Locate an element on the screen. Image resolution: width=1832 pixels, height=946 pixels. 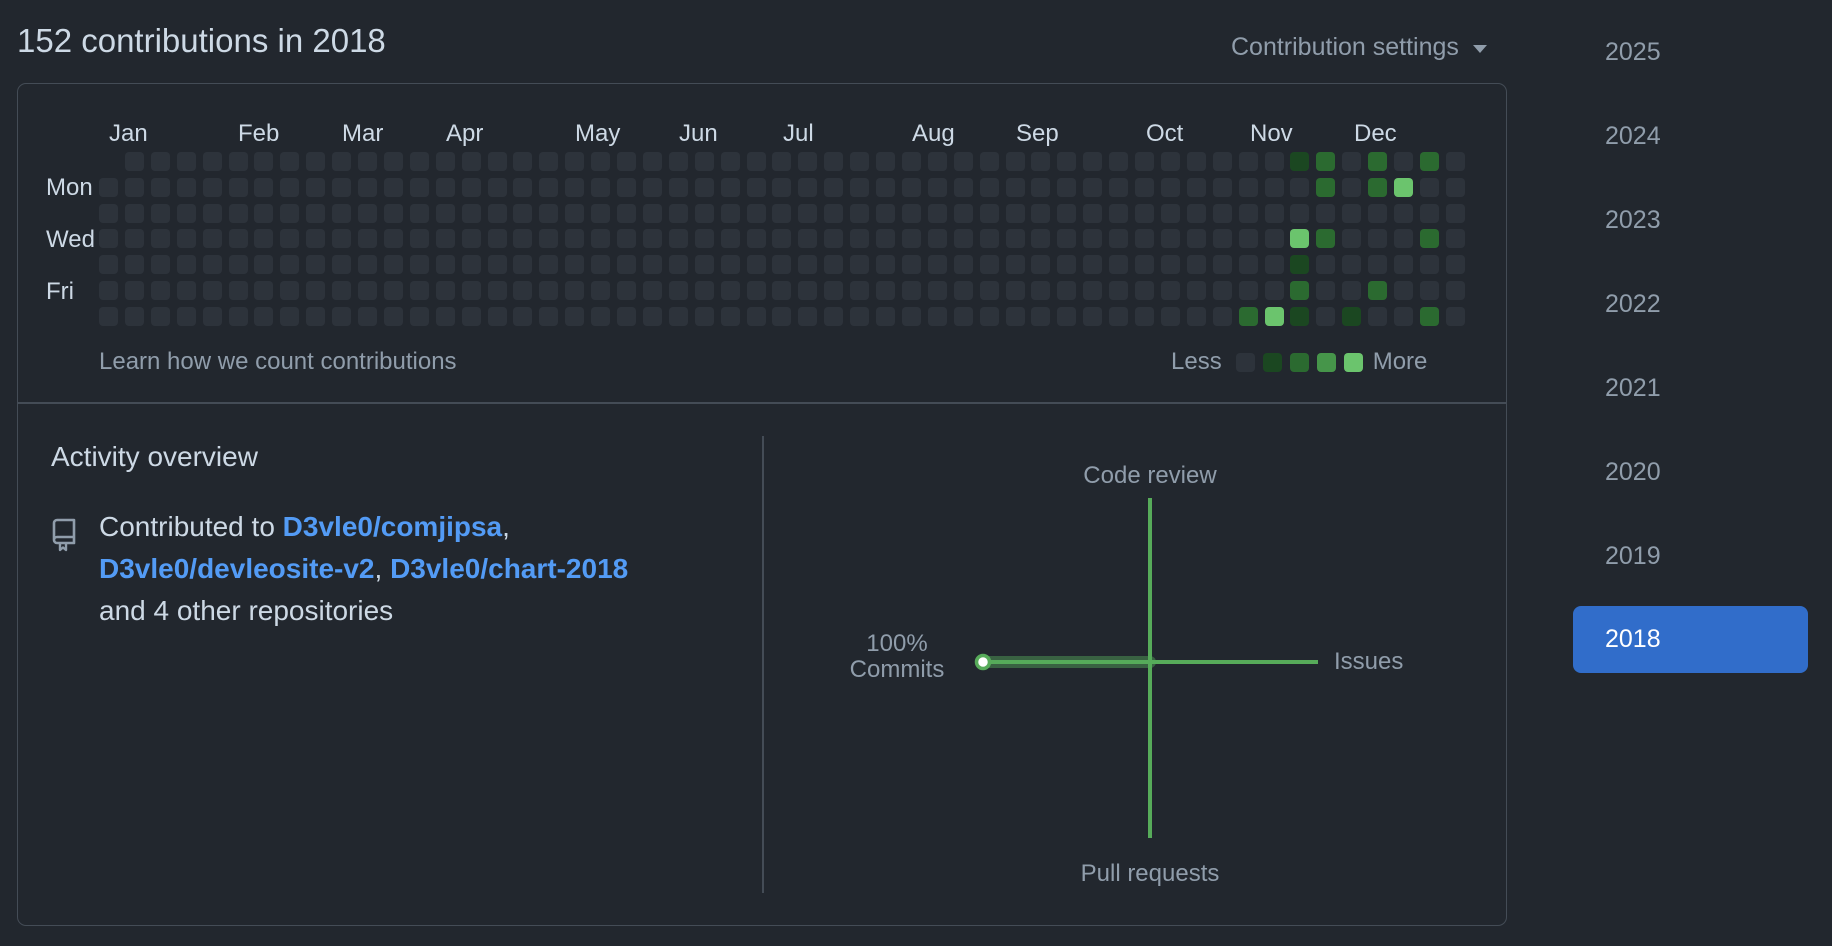
year-link-selected: 2018 is located at coordinates (1690, 639).